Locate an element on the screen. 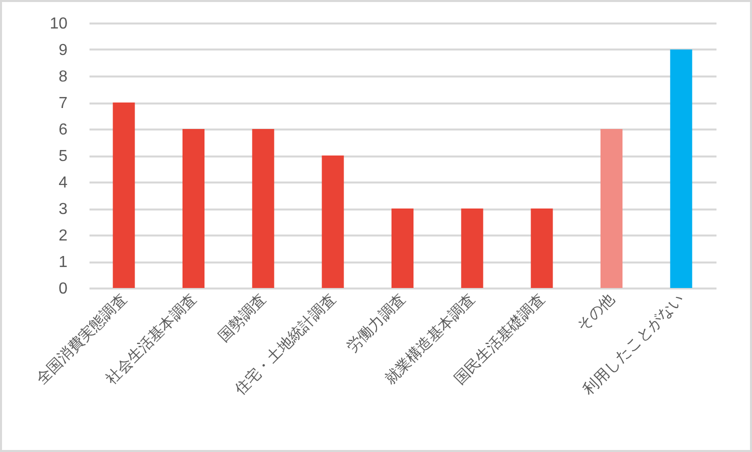 The image size is (752, 452). y-tick-label: 10 is located at coordinates (59, 24).